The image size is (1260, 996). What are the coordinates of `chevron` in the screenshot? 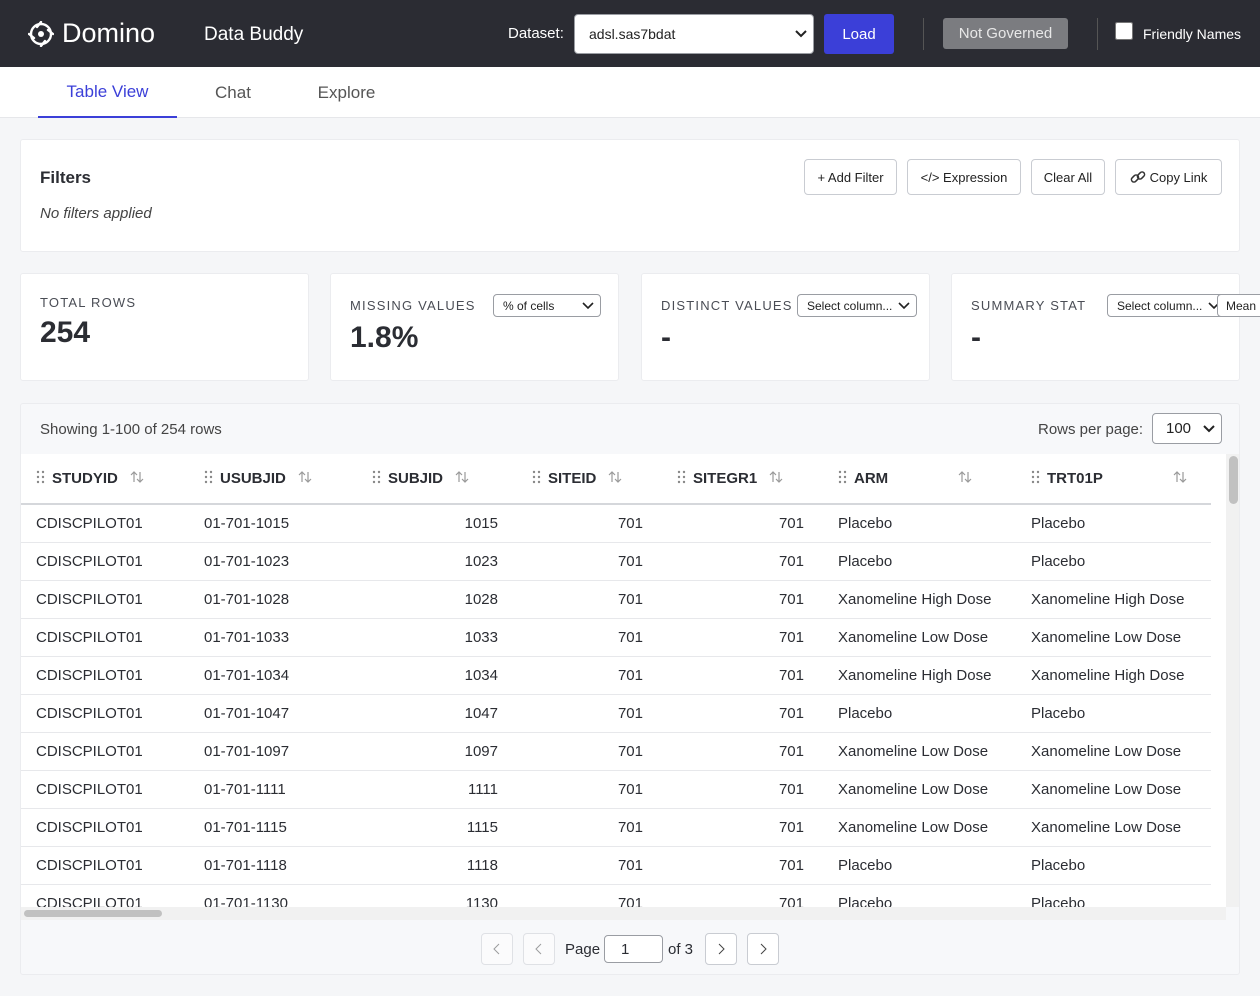 It's located at (588, 305).